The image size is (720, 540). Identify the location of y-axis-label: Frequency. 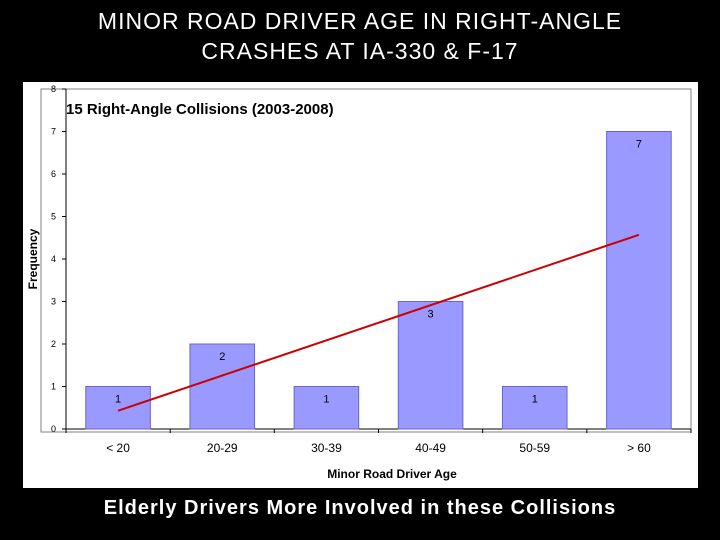
(33, 258).